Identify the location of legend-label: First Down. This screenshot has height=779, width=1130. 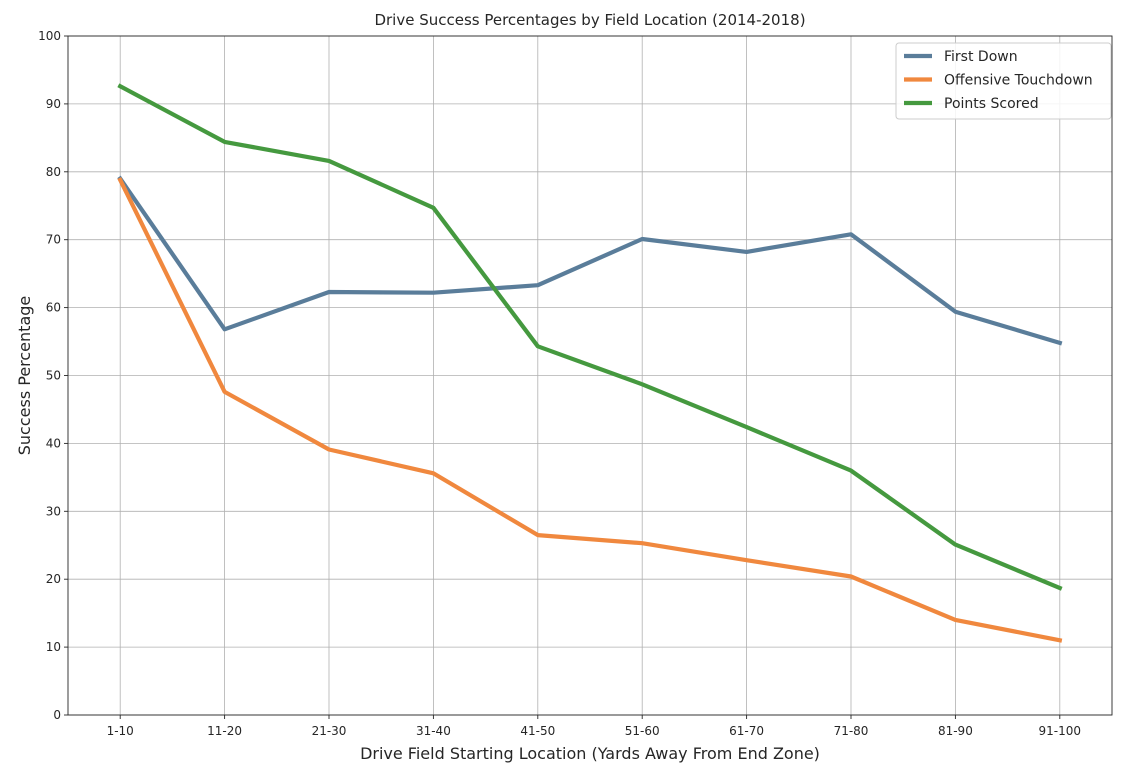
(981, 57).